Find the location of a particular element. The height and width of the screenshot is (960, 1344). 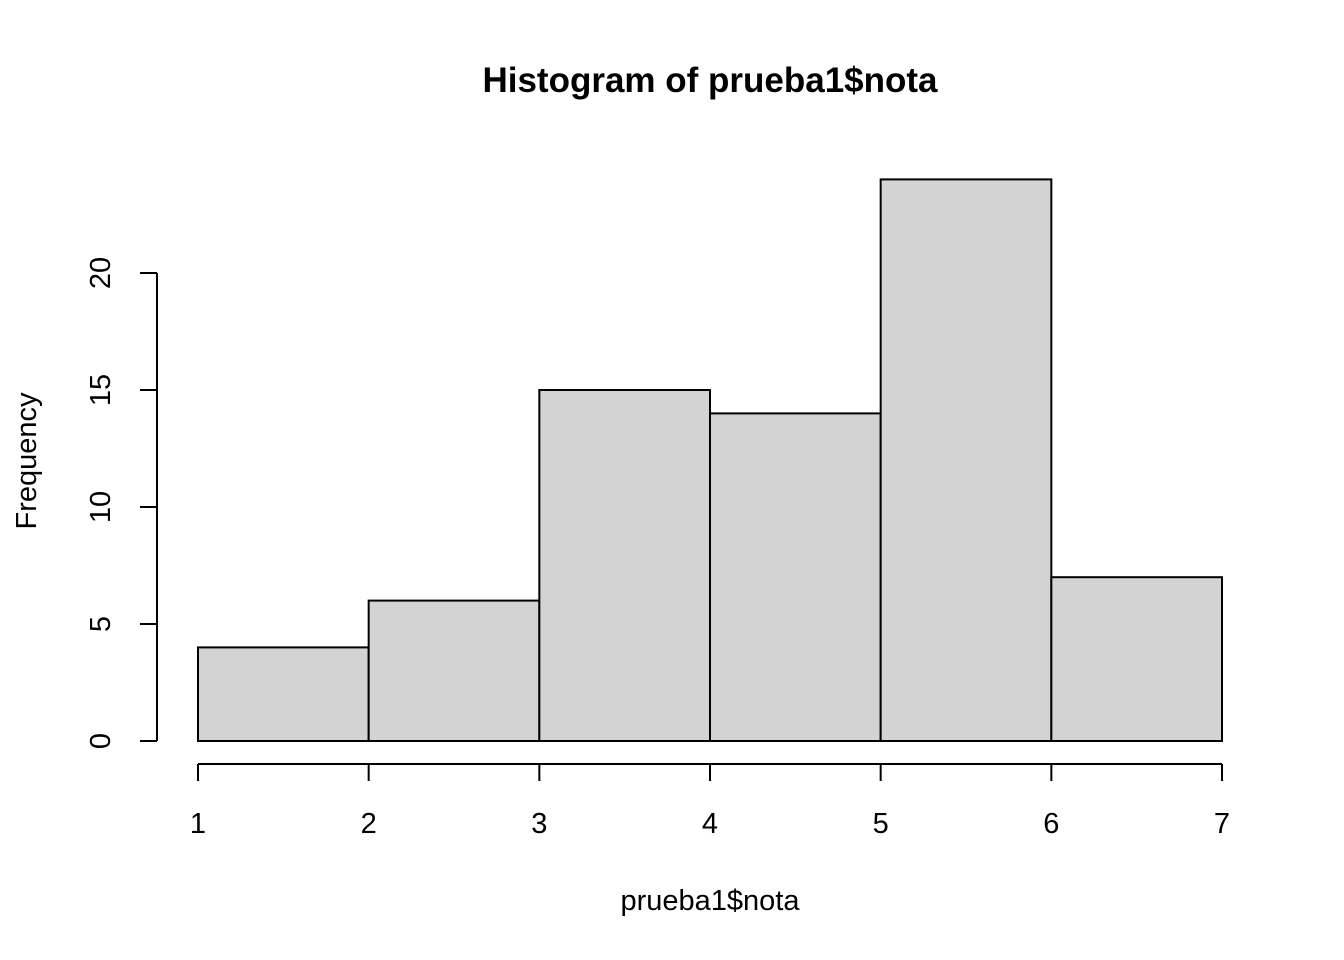

x-axis-label: prueba1$nota is located at coordinates (711, 901).